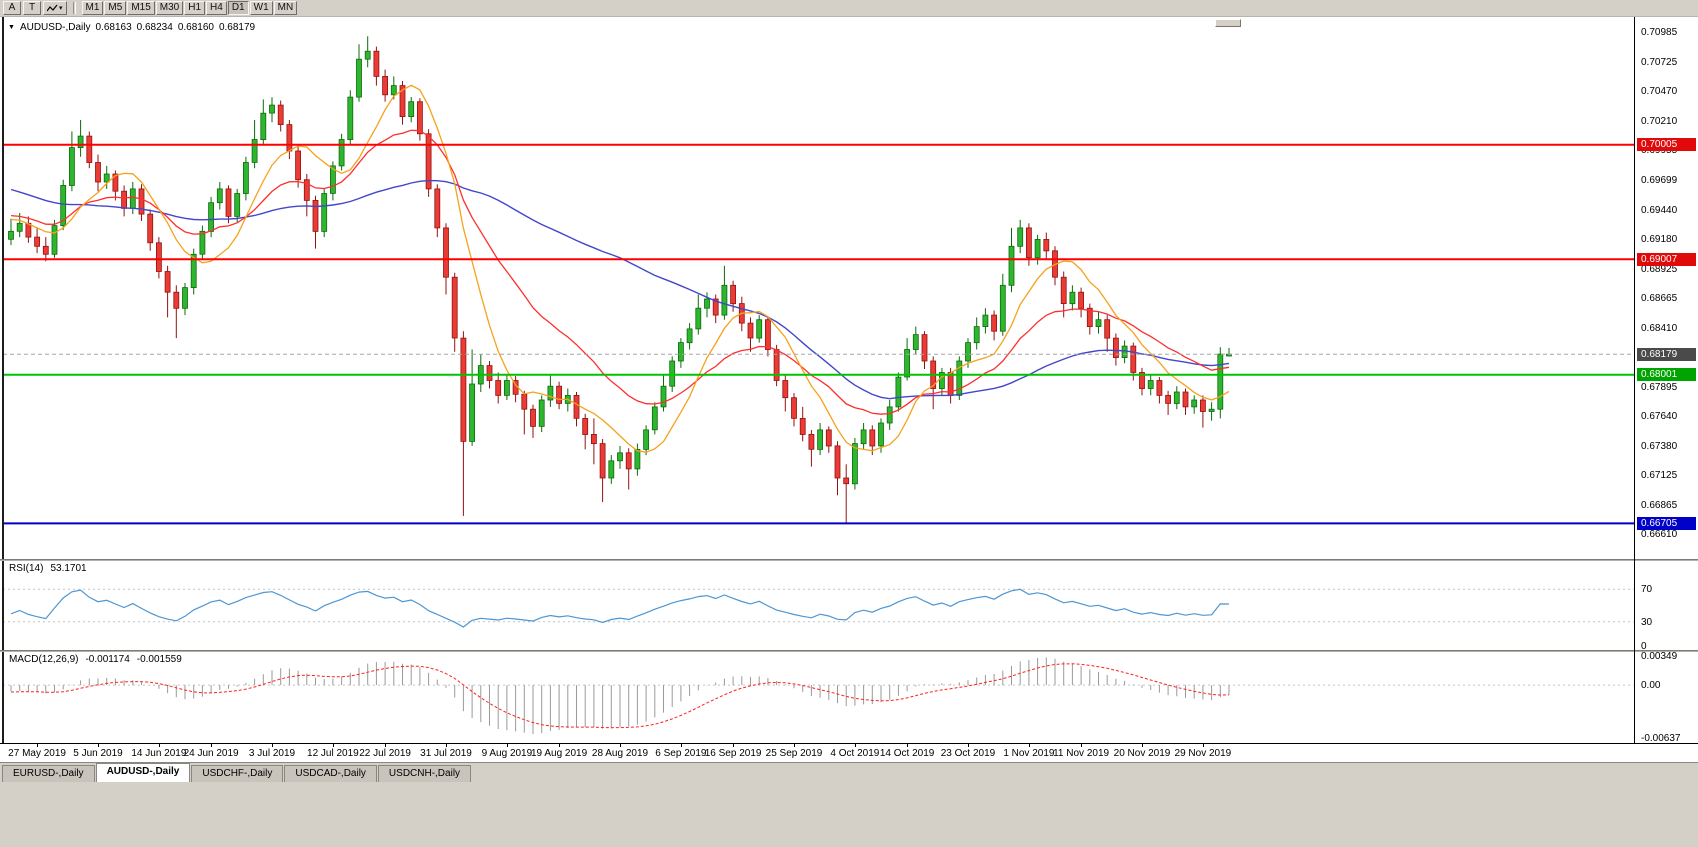  What do you see at coordinates (141, 8) in the screenshot?
I see `timeframe-button-m15: M15` at bounding box center [141, 8].